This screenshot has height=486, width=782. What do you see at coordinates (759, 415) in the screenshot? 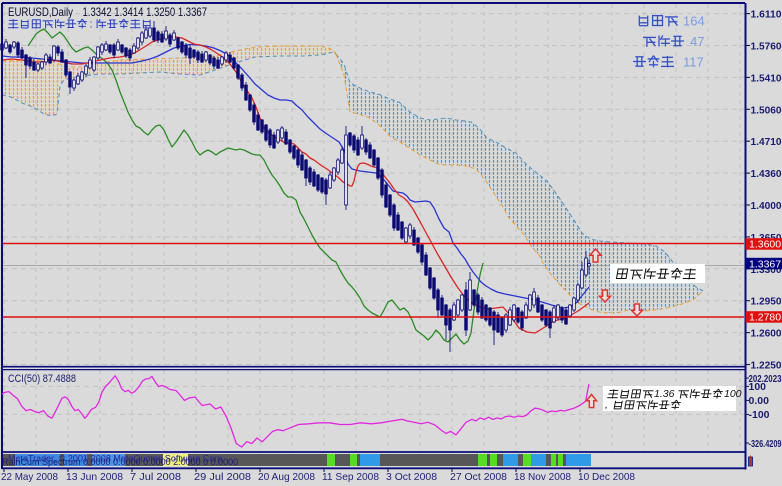
I see `svg-text: -100` at bounding box center [759, 415].